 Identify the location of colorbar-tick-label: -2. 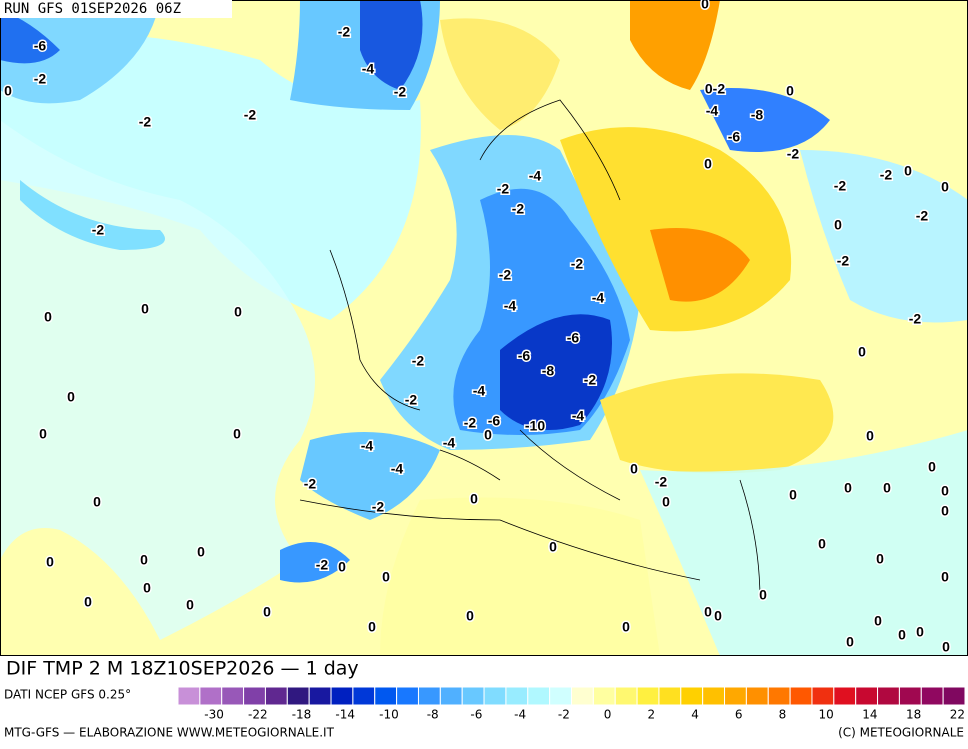
(564, 715).